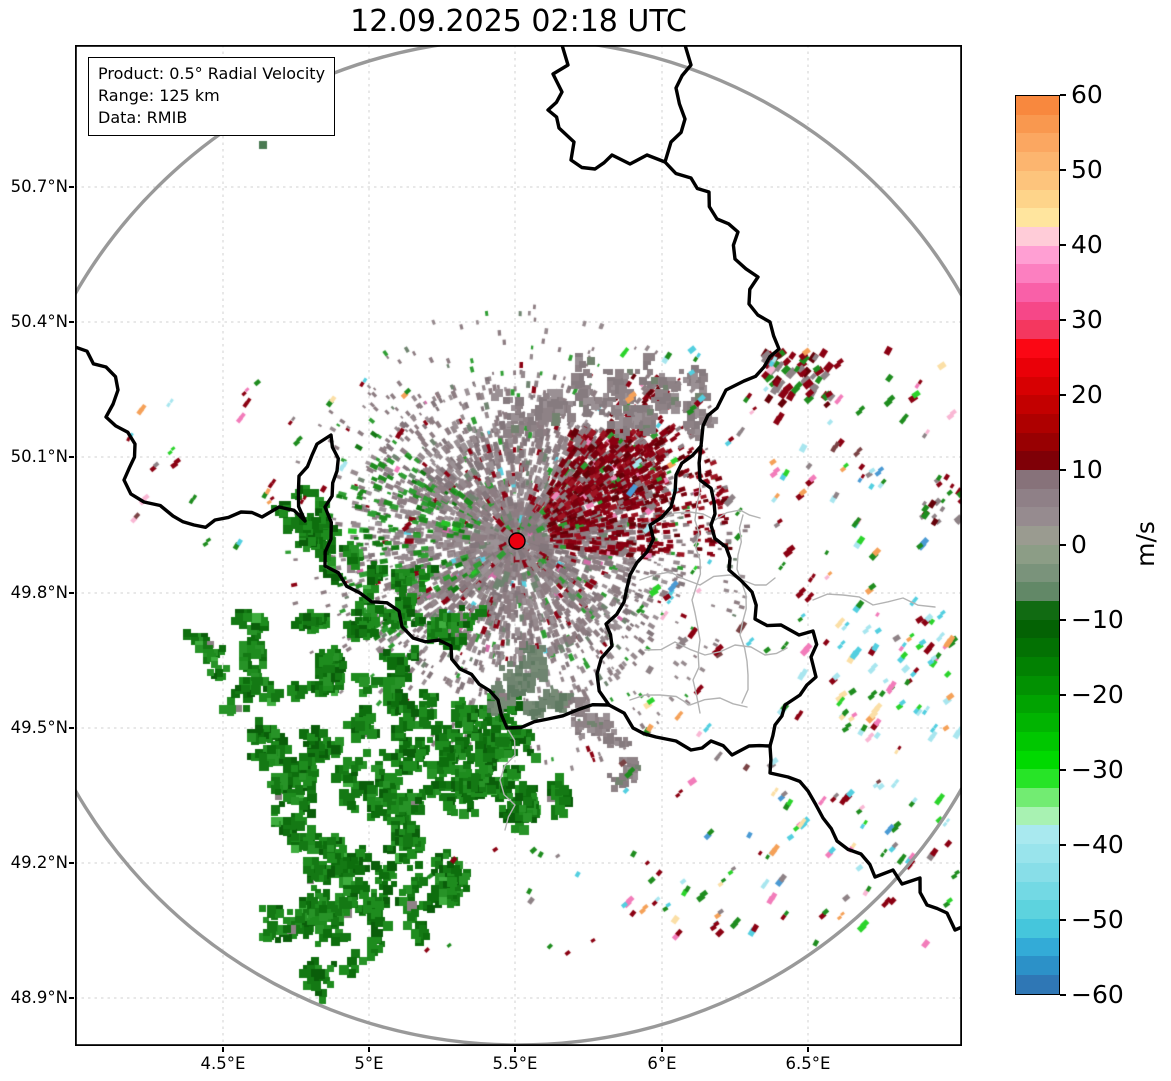  Describe the element at coordinates (662, 1063) in the screenshot. I see `x-tick-label: 6°E` at that location.